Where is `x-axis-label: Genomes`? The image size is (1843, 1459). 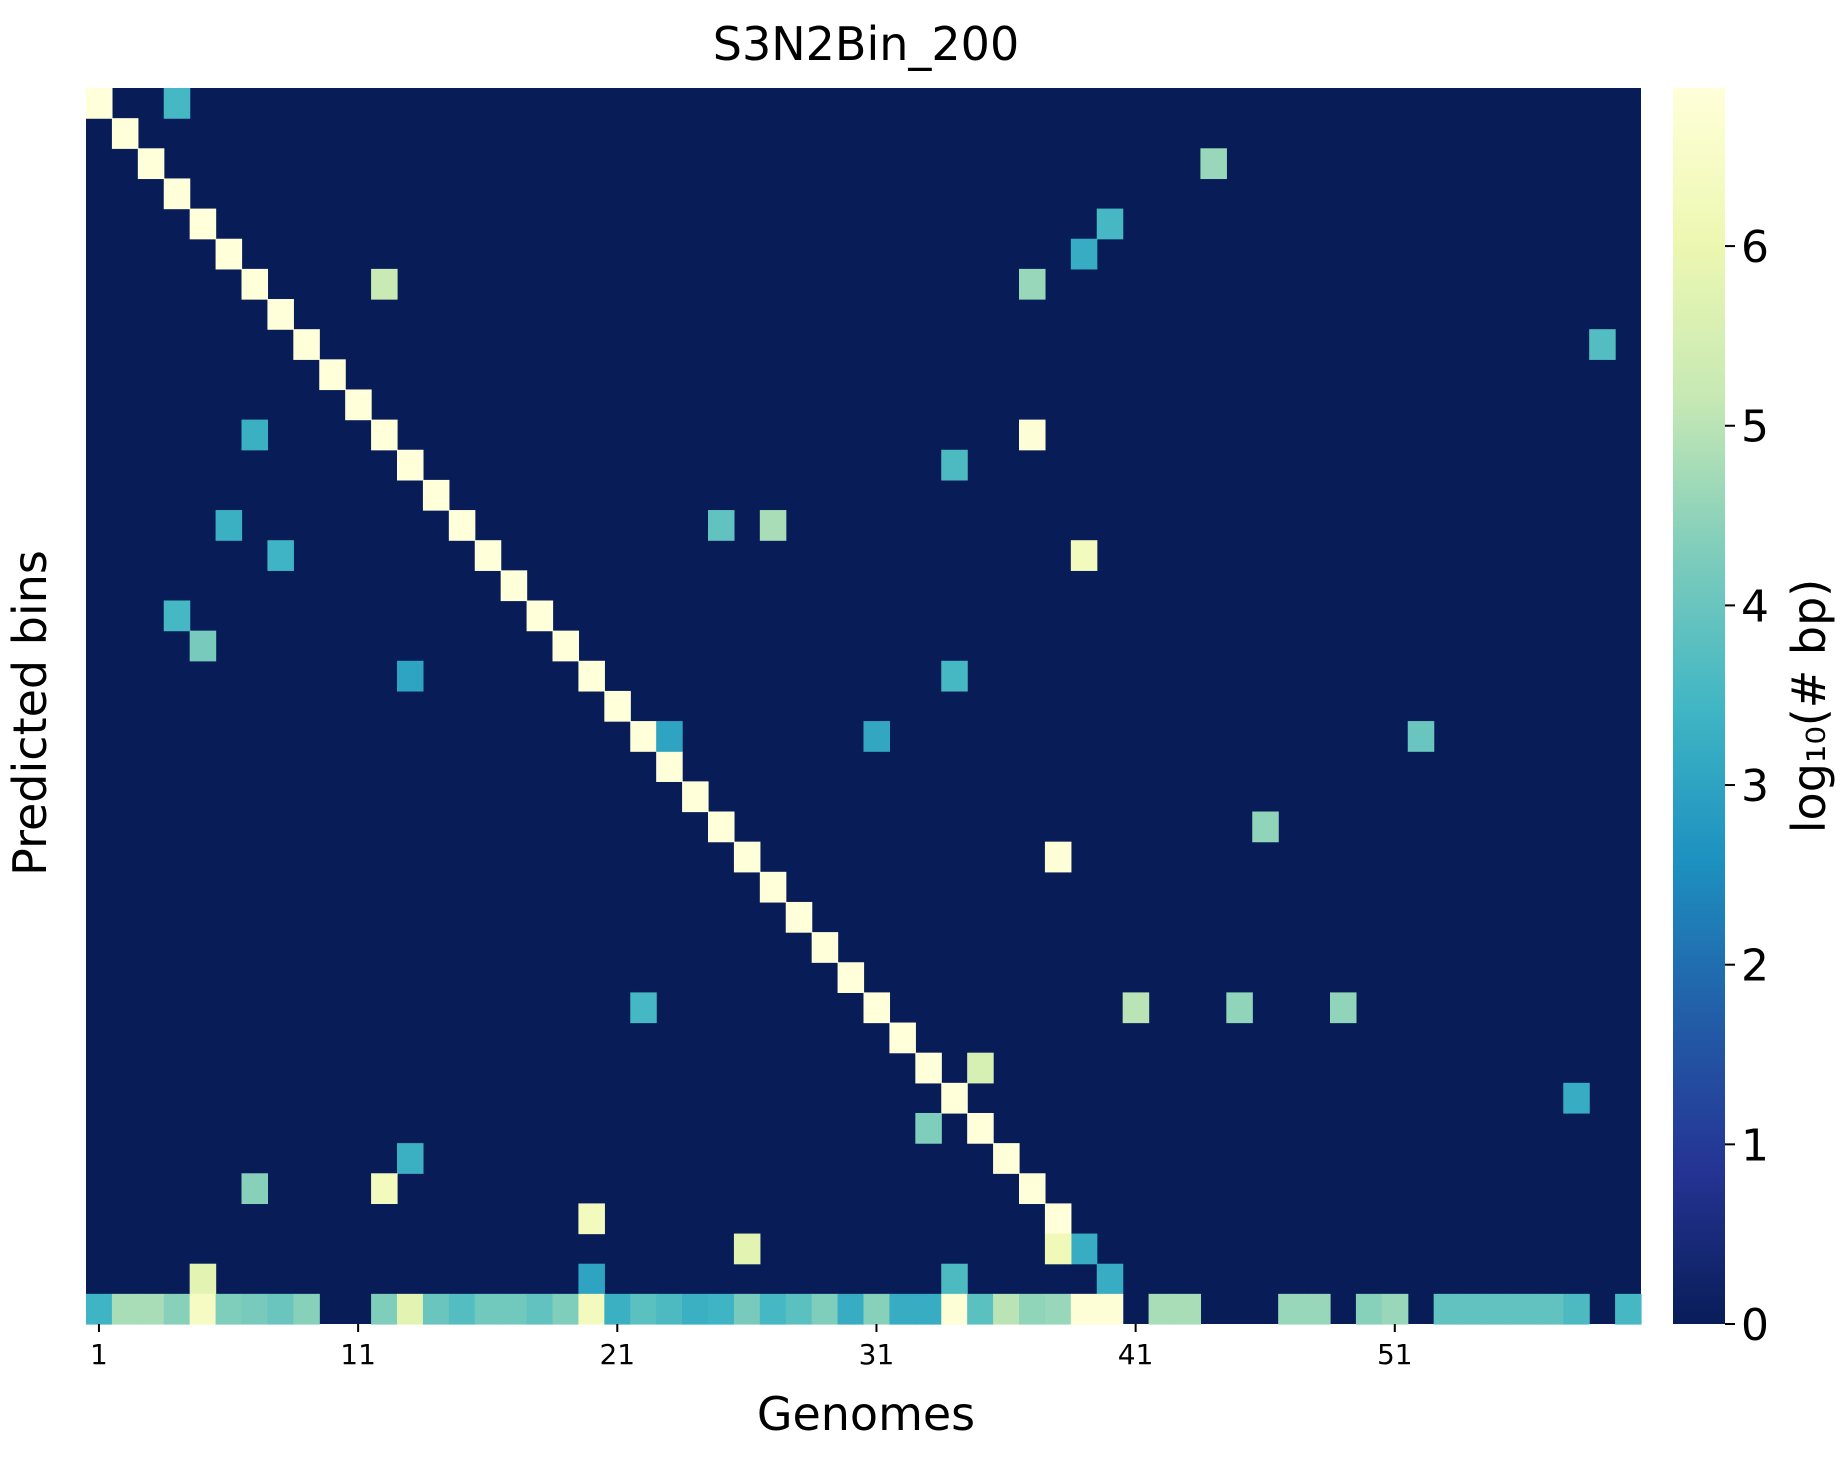 x-axis-label: Genomes is located at coordinates (866, 1414).